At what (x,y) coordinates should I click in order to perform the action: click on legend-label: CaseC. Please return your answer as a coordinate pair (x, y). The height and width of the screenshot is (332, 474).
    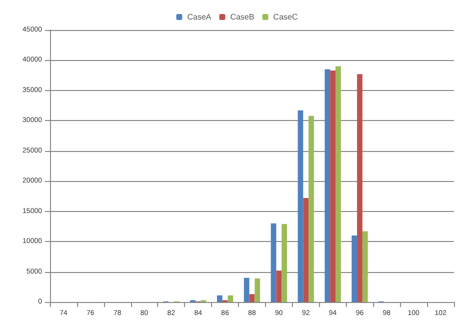
    Looking at the image, I should click on (285, 17).